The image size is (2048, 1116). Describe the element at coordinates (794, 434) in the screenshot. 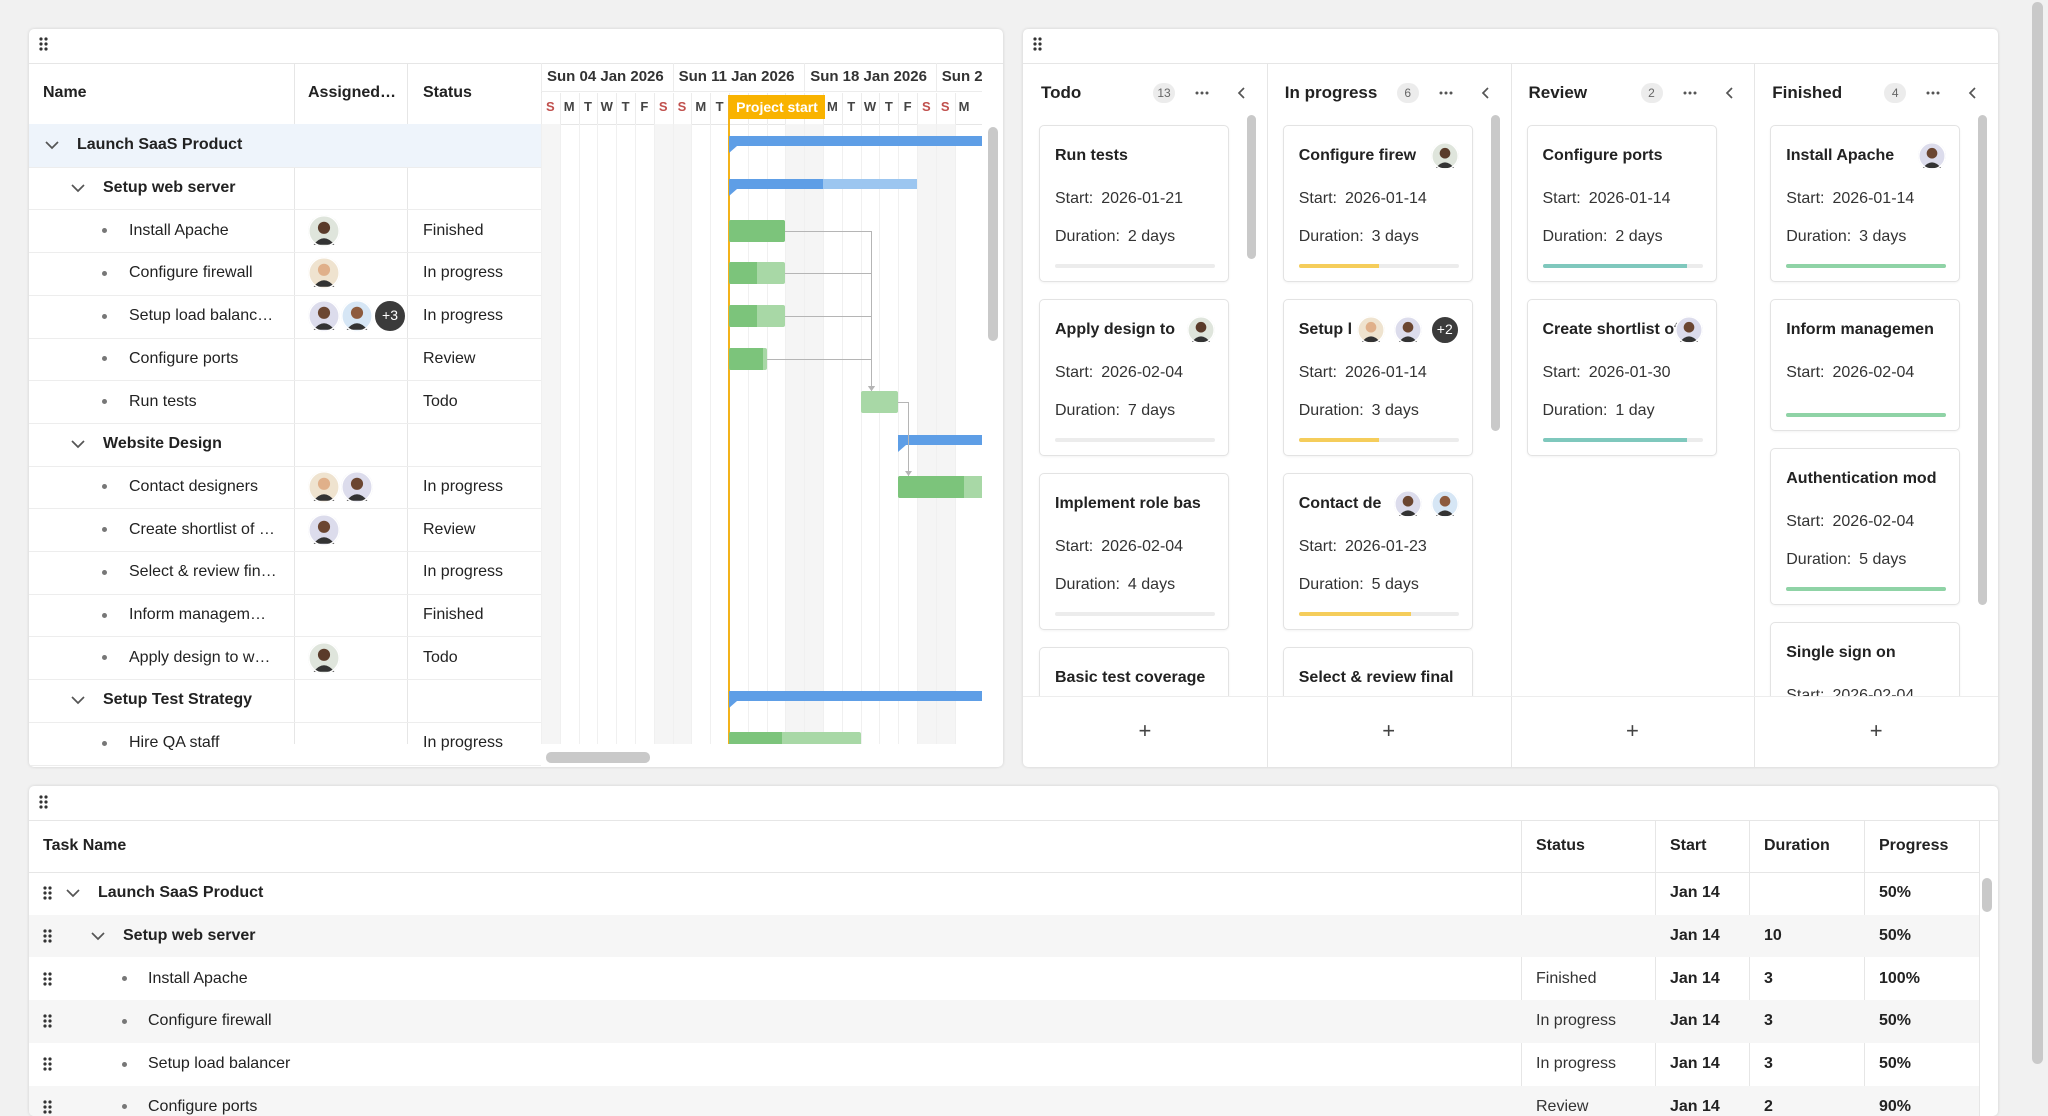

I see `weekend-column` at that location.